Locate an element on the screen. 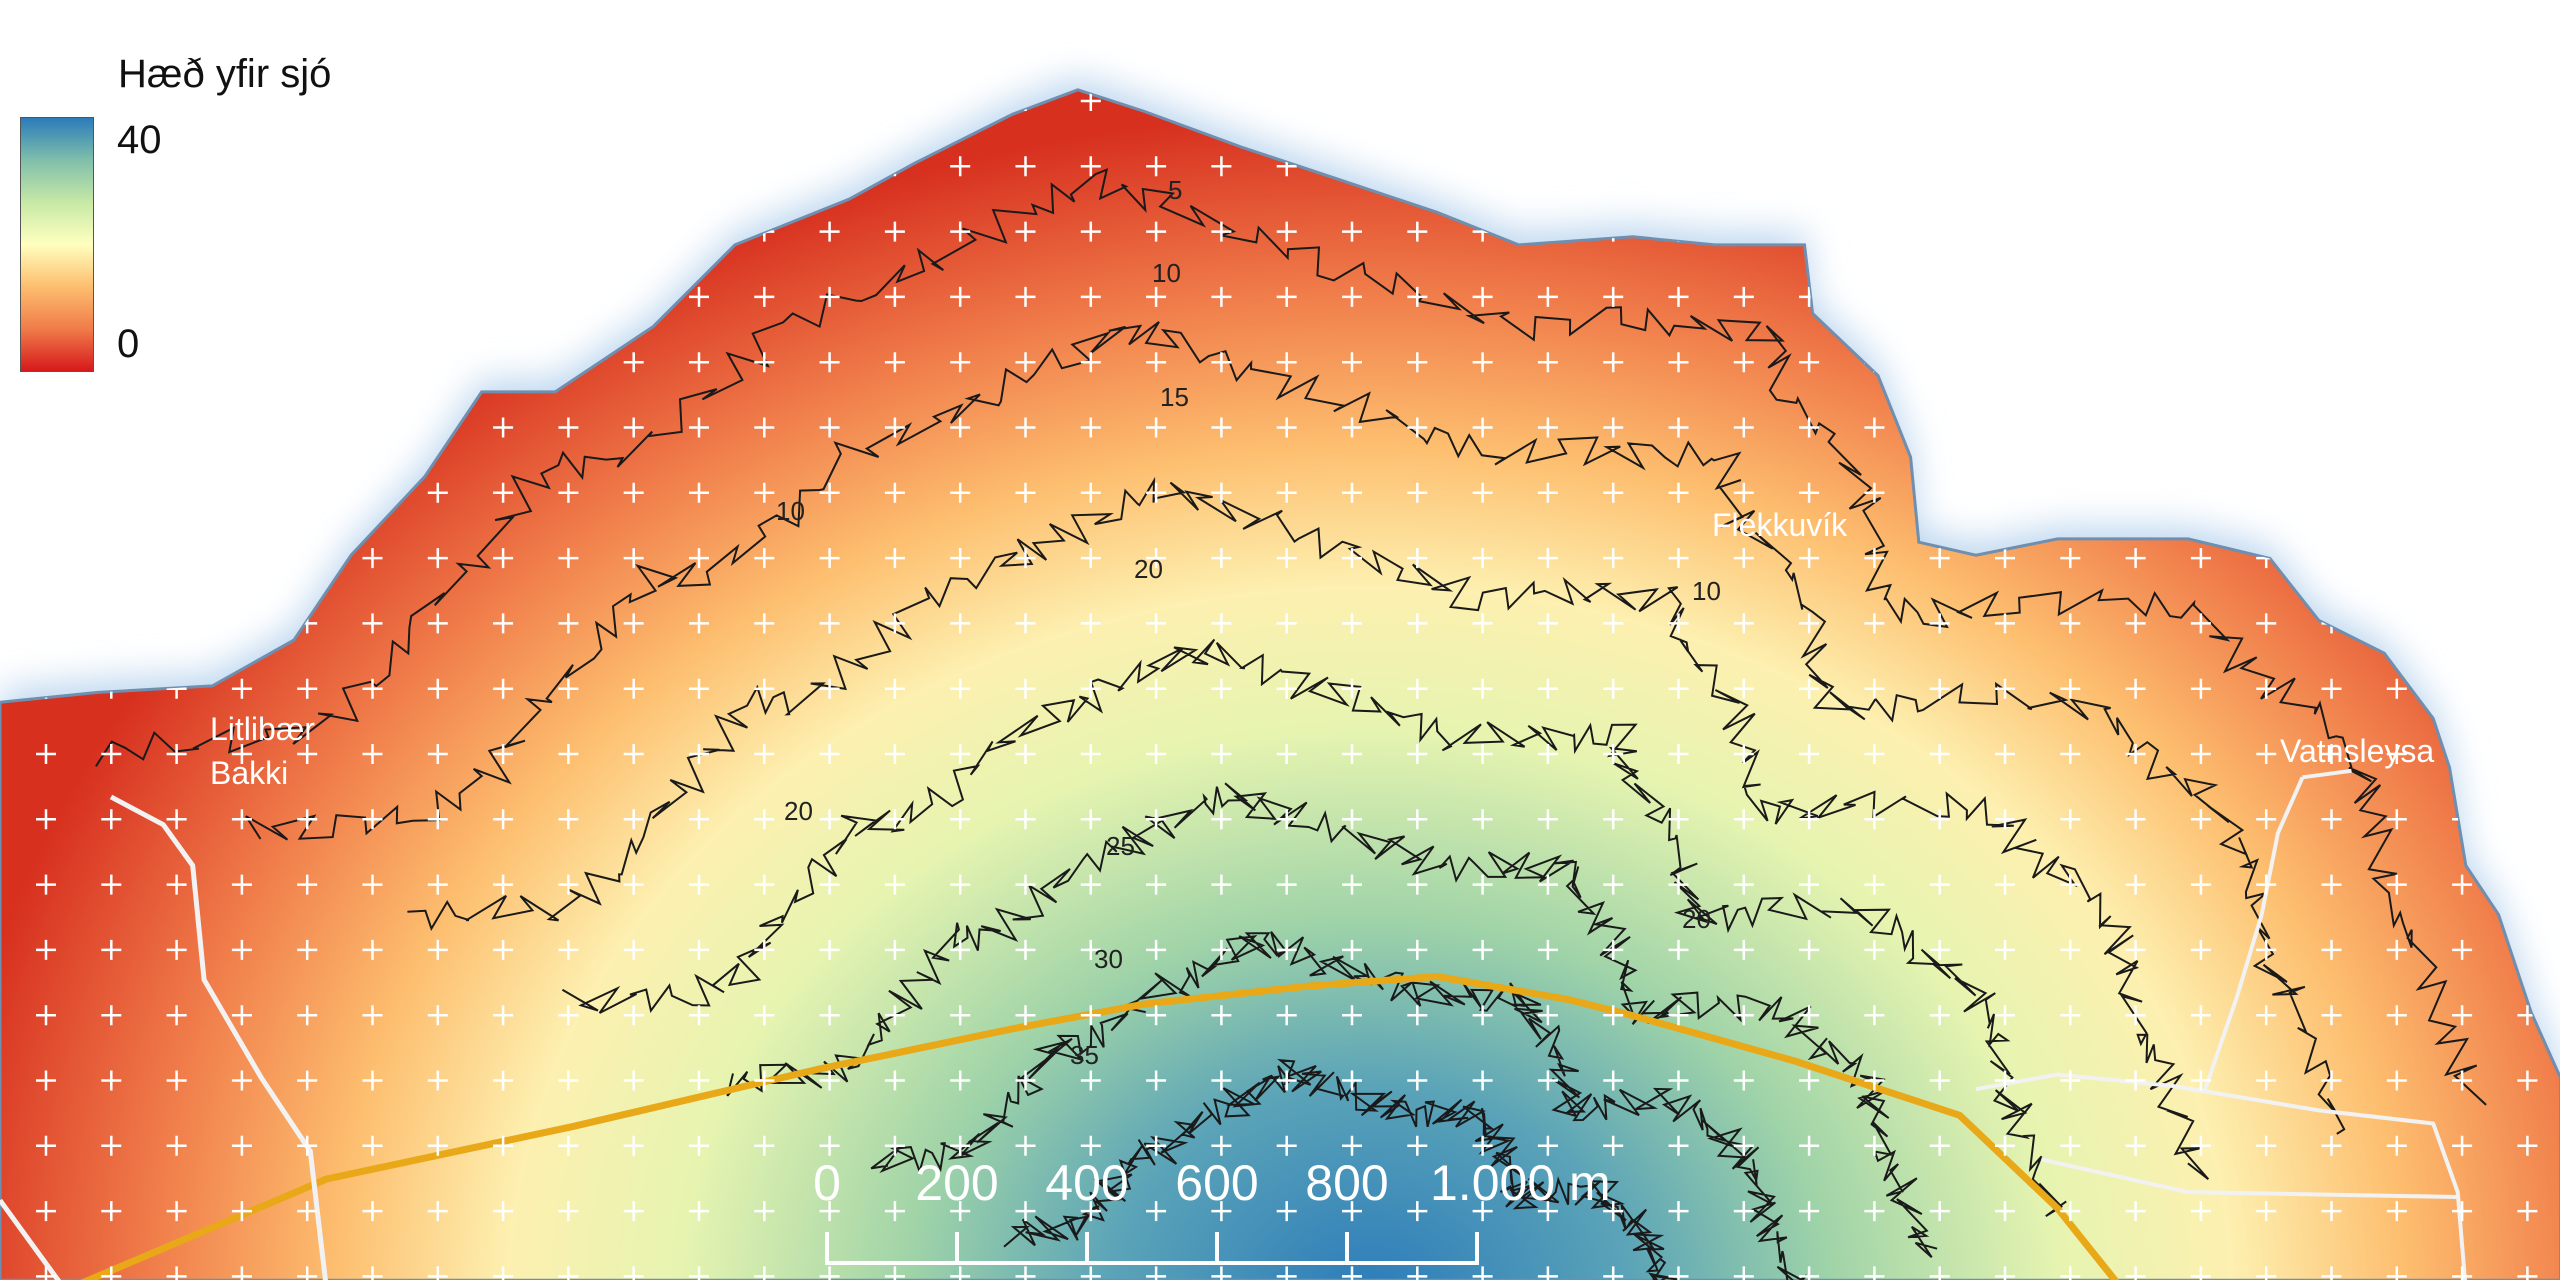 The image size is (2560, 1280). place-label-litlibaer: Litlibær is located at coordinates (262, 729).